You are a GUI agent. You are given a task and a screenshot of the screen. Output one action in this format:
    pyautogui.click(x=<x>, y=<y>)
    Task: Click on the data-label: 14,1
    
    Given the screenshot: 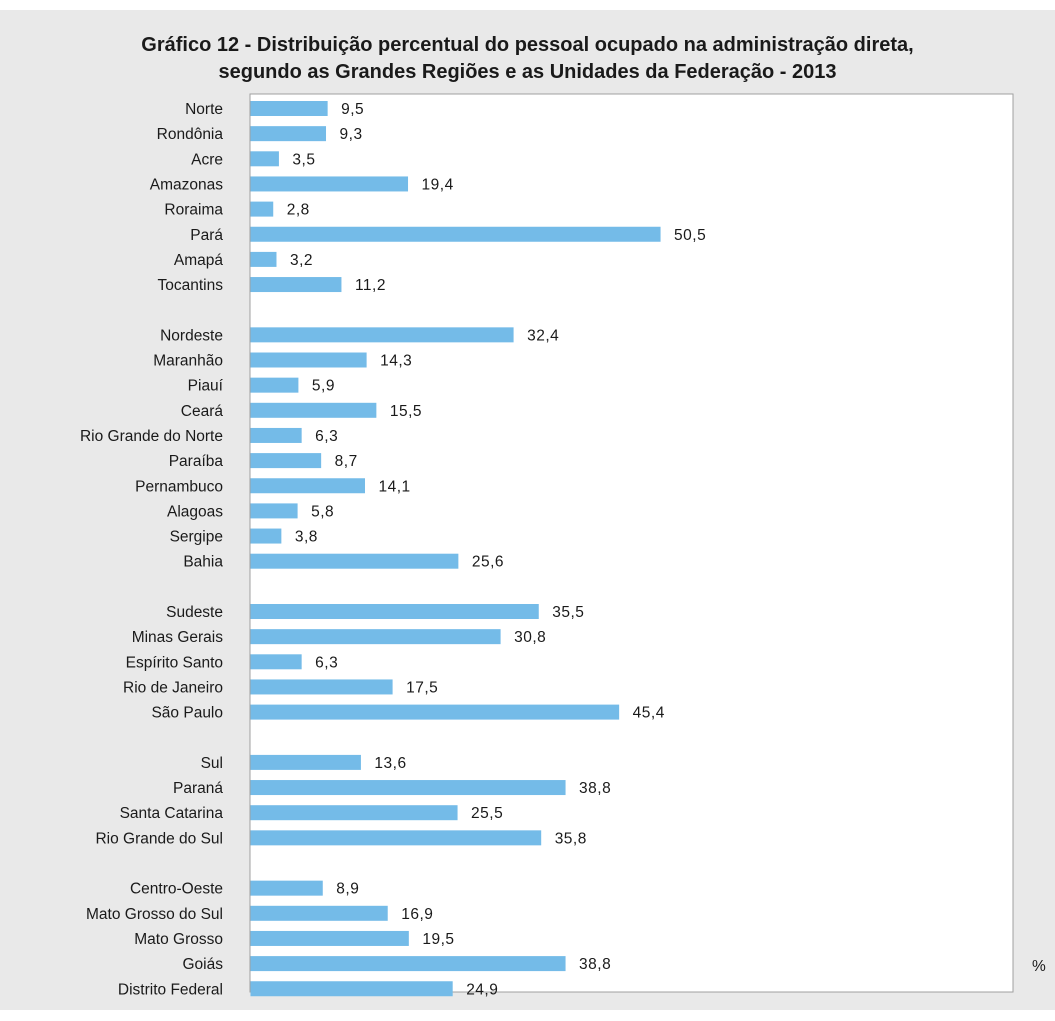 What is the action you would take?
    pyautogui.click(x=394, y=486)
    